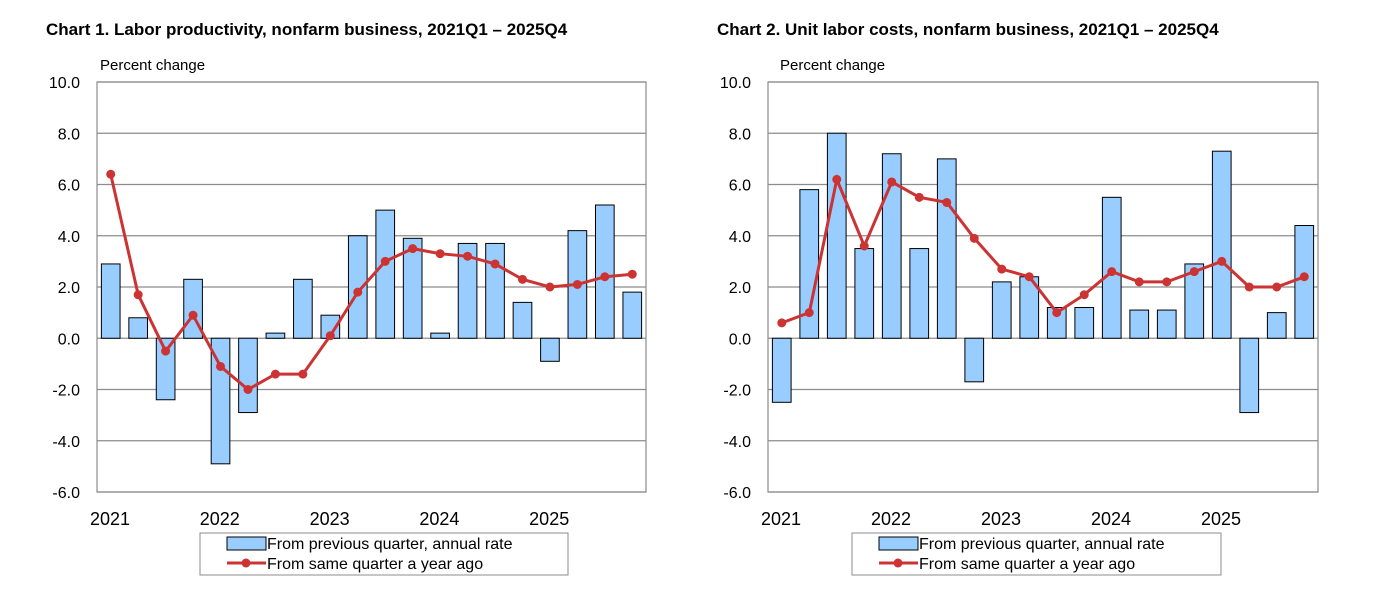  I want to click on x-tick-label: 2023, so click(330, 519).